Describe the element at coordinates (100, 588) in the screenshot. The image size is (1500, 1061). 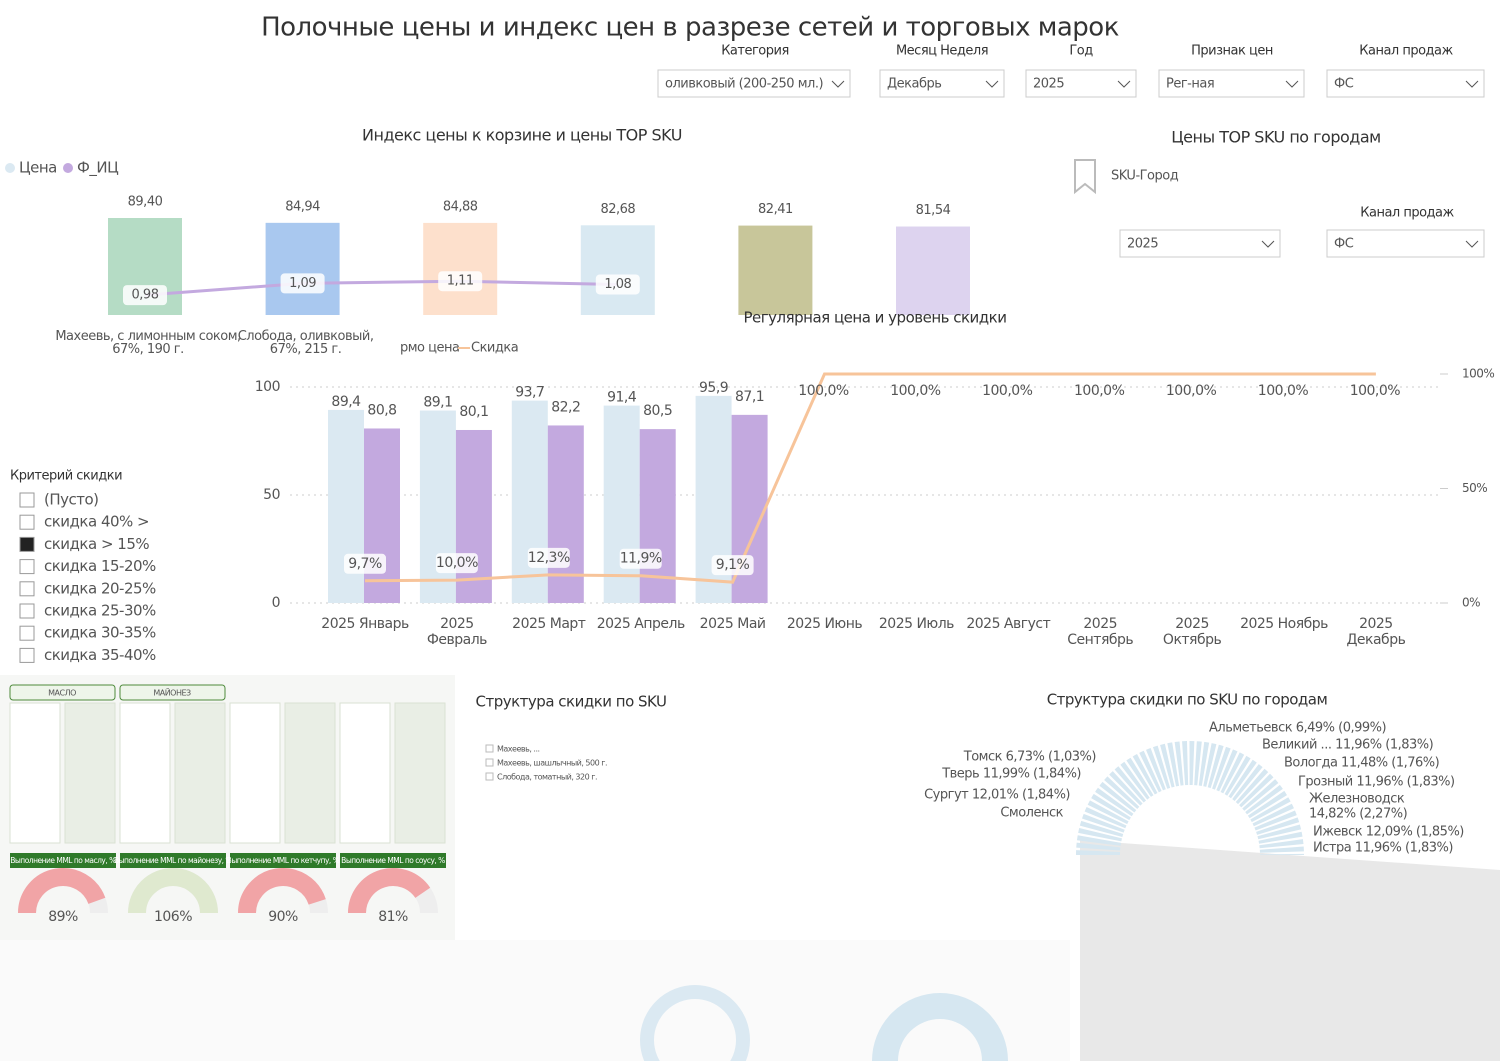
I see `checkbox-label: скидка 20-25%` at that location.